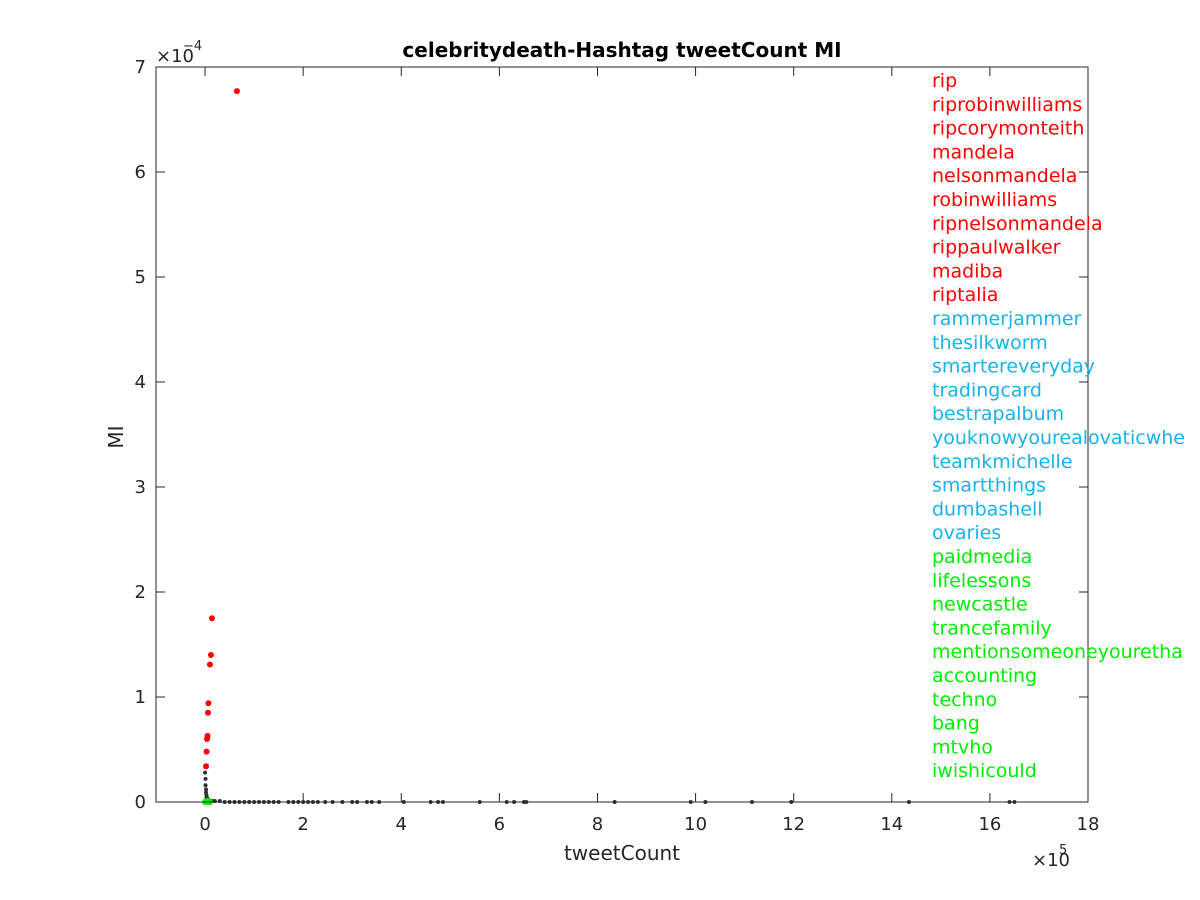  Describe the element at coordinates (980, 605) in the screenshot. I see `legend-entry: newcastle` at that location.